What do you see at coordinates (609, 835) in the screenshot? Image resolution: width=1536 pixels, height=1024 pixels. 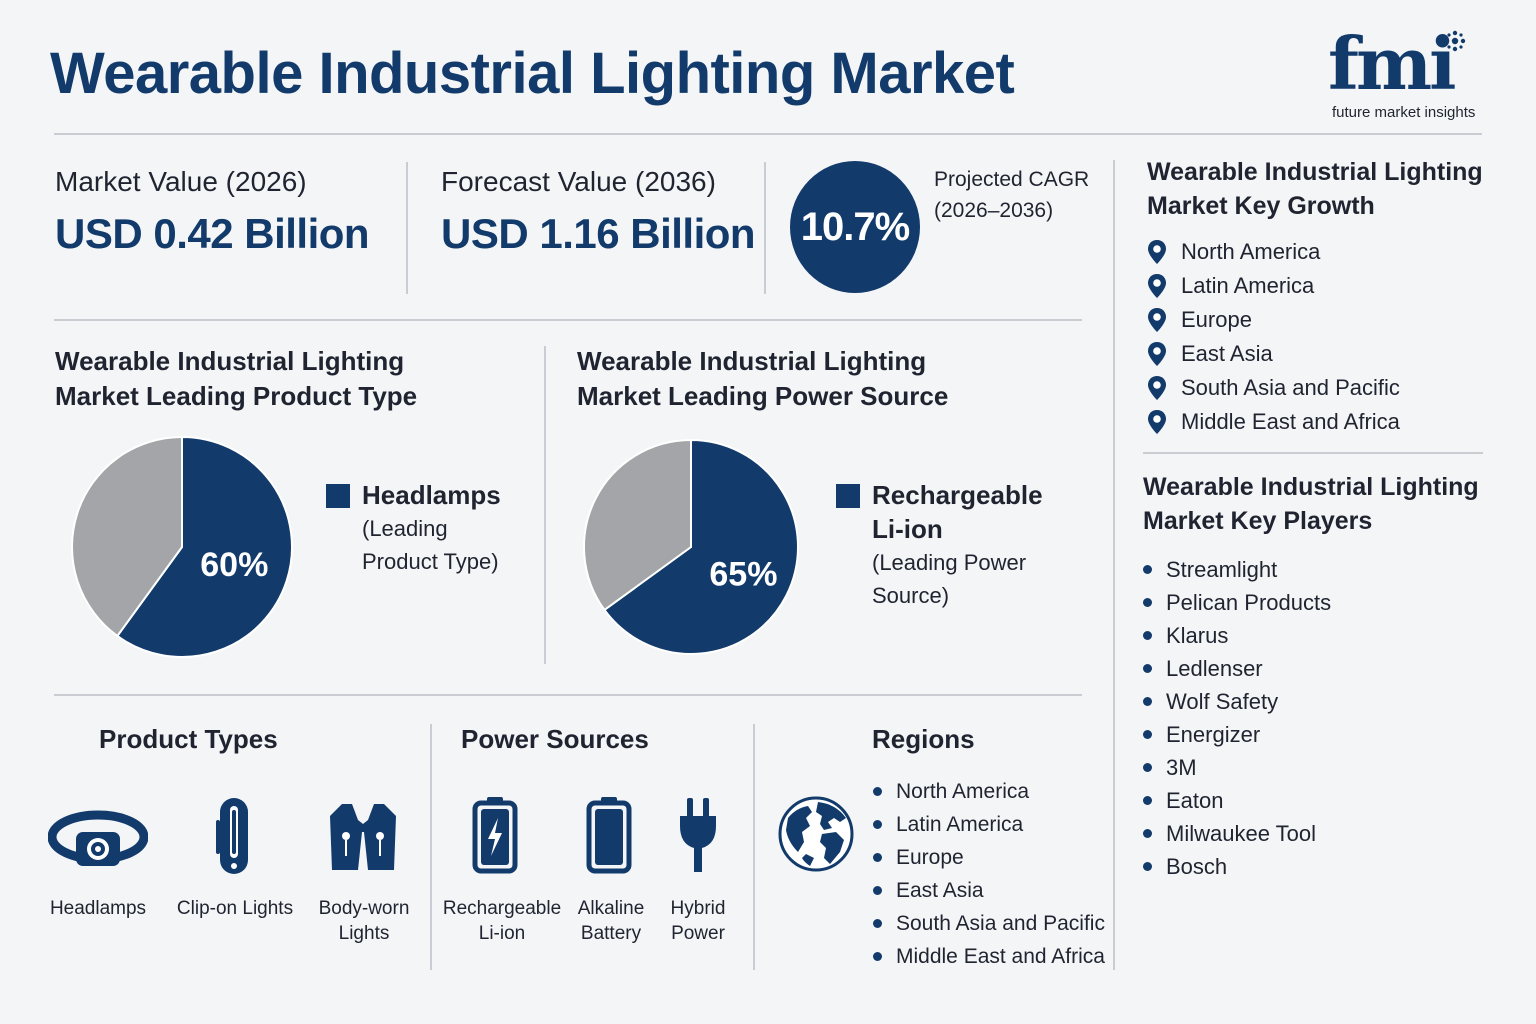 I see `battery-icon` at bounding box center [609, 835].